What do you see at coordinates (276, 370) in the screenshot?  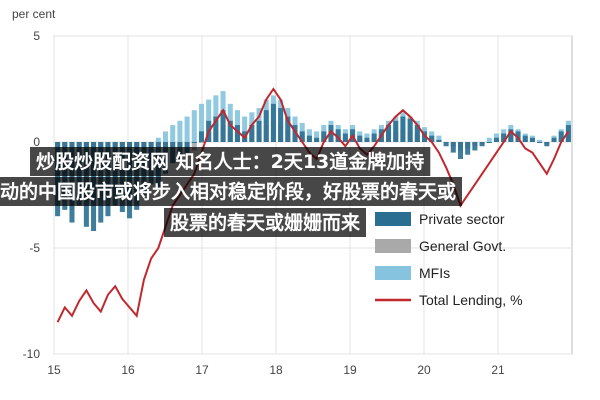 I see `x-tick-label: 18` at bounding box center [276, 370].